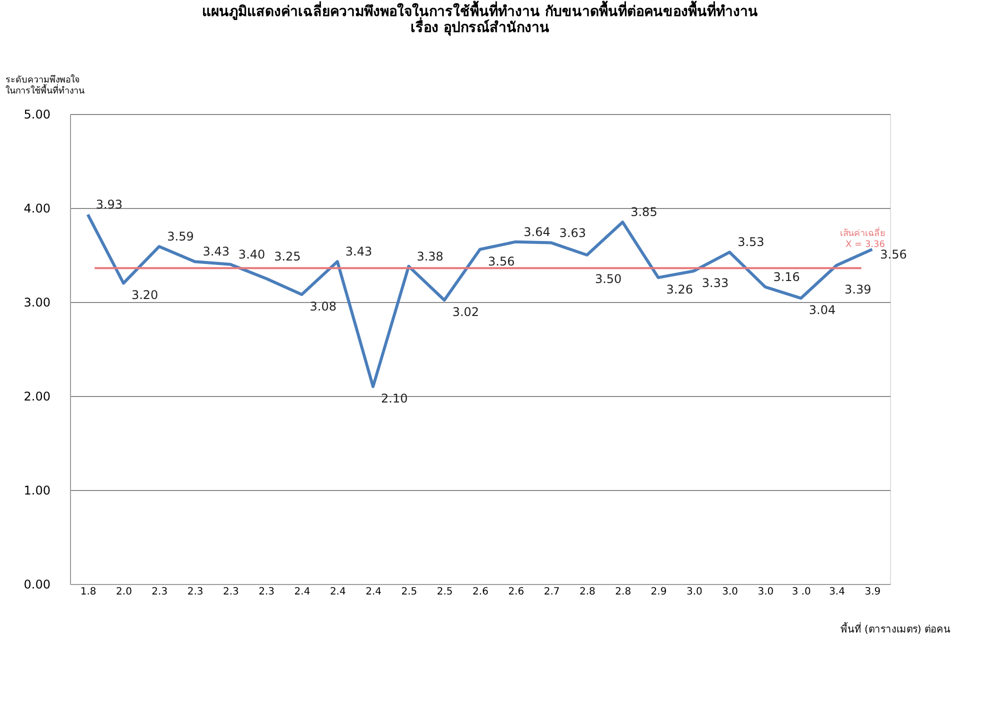 The width and height of the screenshot is (992, 709). What do you see at coordinates (45, 85) in the screenshot?
I see `y-axis-title: ระดับความพึงพอใจ ในการใช้พื้นที่ทำงาน` at bounding box center [45, 85].